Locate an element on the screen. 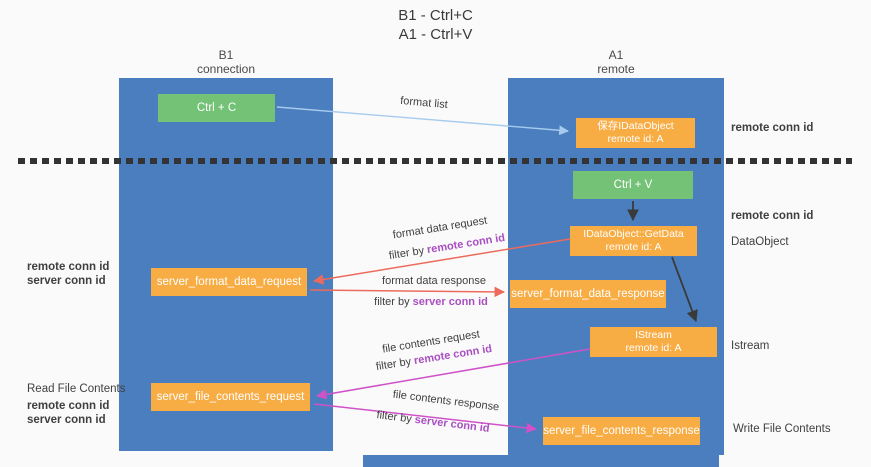 The image size is (871, 467). server-format-data-request-node: server_format_data_request is located at coordinates (229, 282).